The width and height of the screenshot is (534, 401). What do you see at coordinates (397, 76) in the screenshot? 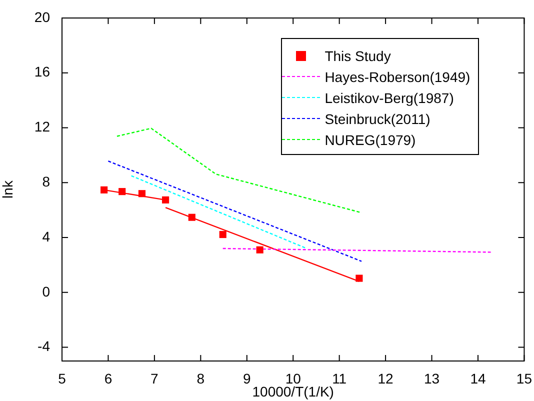
I see `legend-label: Hayes-Roberson(1949)` at bounding box center [397, 76].